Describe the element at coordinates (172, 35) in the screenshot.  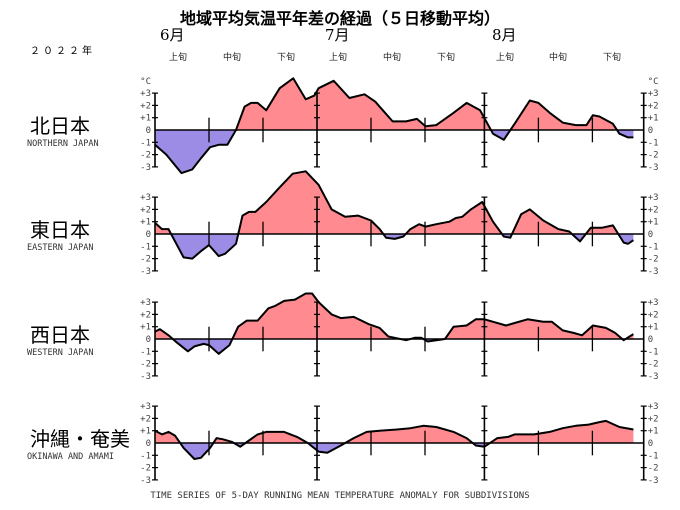
I see `month-label-june: 6月` at that location.